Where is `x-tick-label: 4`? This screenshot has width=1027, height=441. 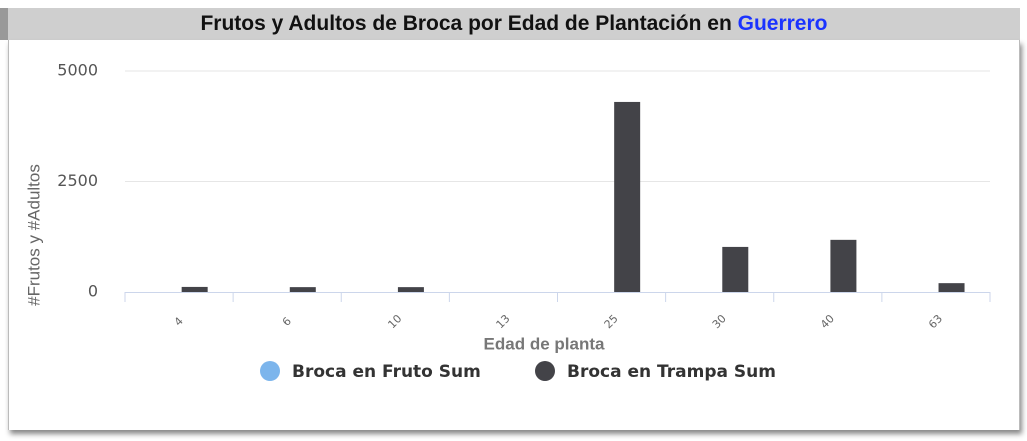 x-tick-label: 4 is located at coordinates (179, 322).